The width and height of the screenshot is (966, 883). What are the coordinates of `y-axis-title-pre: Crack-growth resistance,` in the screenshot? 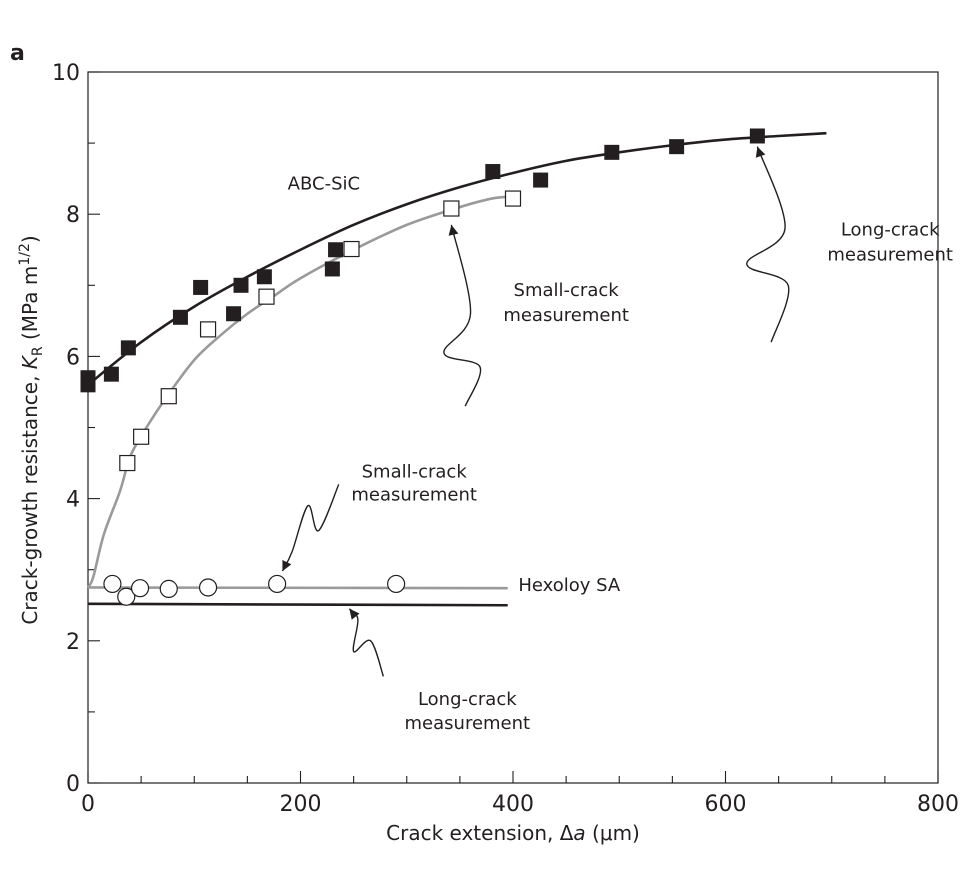 It's located at (30, 496).